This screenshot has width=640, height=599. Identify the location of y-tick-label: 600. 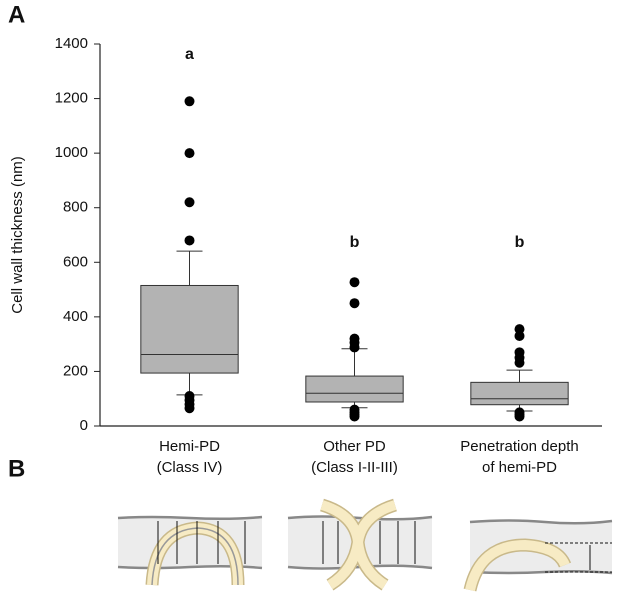
(75, 261).